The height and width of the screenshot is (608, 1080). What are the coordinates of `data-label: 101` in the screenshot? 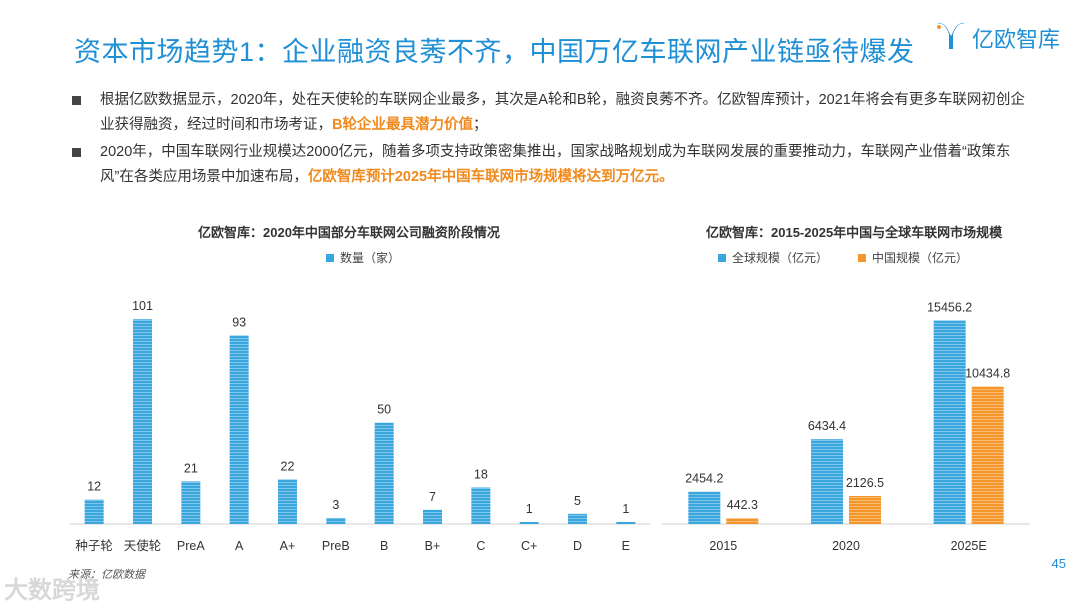 It's located at (142, 306).